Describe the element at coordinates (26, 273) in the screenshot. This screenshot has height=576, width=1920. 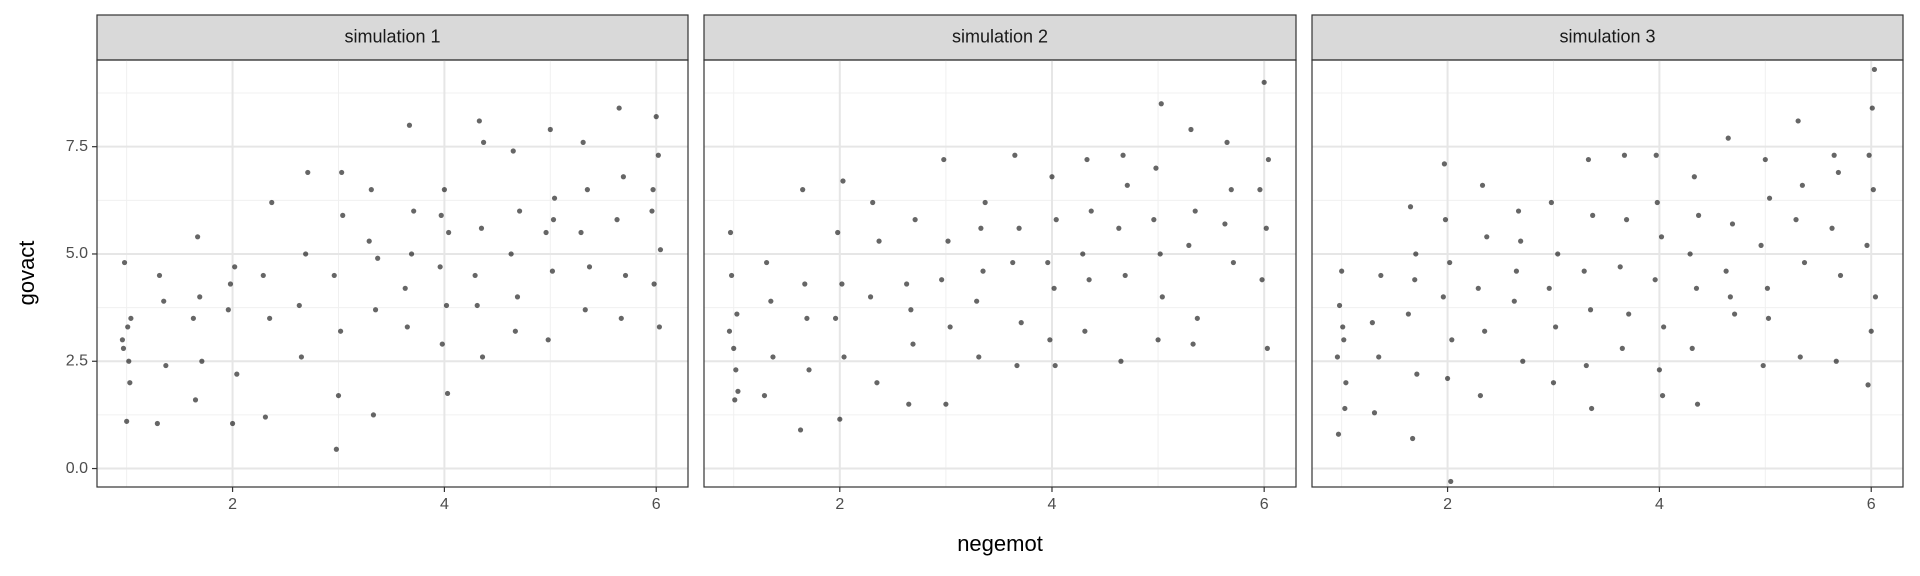
I see `y-axis-title: govact` at that location.